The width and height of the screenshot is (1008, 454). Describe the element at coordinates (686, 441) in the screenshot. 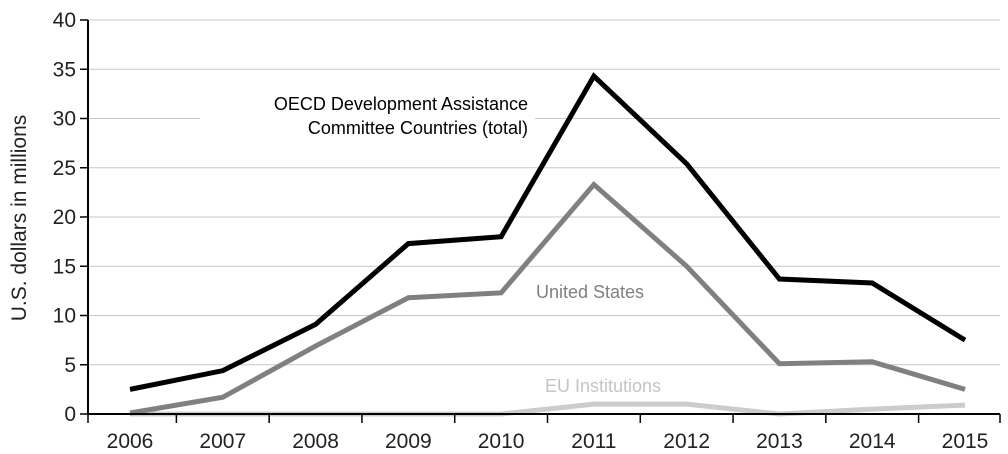

I see `x-tick-label: 2012` at that location.